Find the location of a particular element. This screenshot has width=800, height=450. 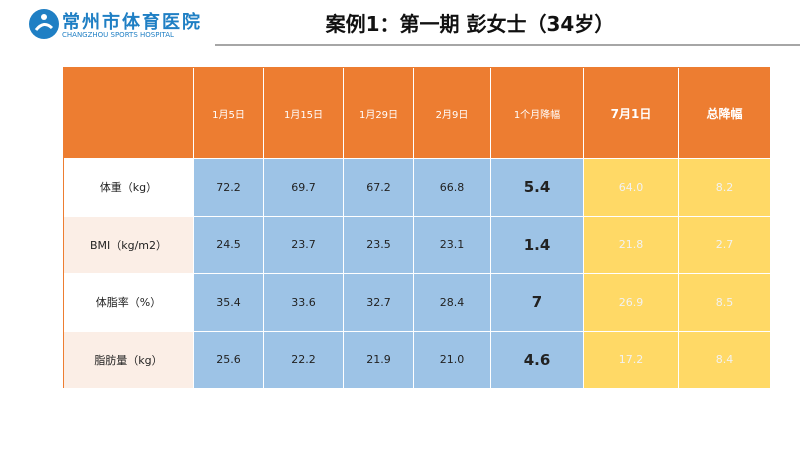

header-corner is located at coordinates (129, 113).